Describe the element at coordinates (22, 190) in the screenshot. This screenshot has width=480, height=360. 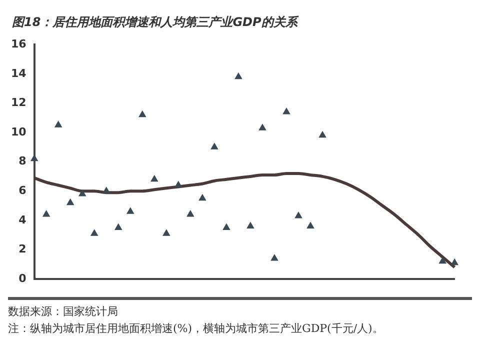
I see `y-tick-label: 6` at that location.